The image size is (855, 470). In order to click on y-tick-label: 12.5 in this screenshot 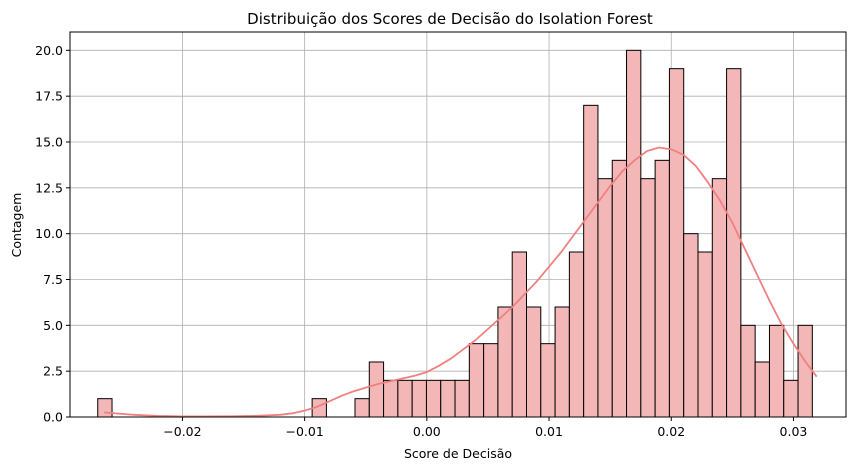, I will do `click(49, 187)`.